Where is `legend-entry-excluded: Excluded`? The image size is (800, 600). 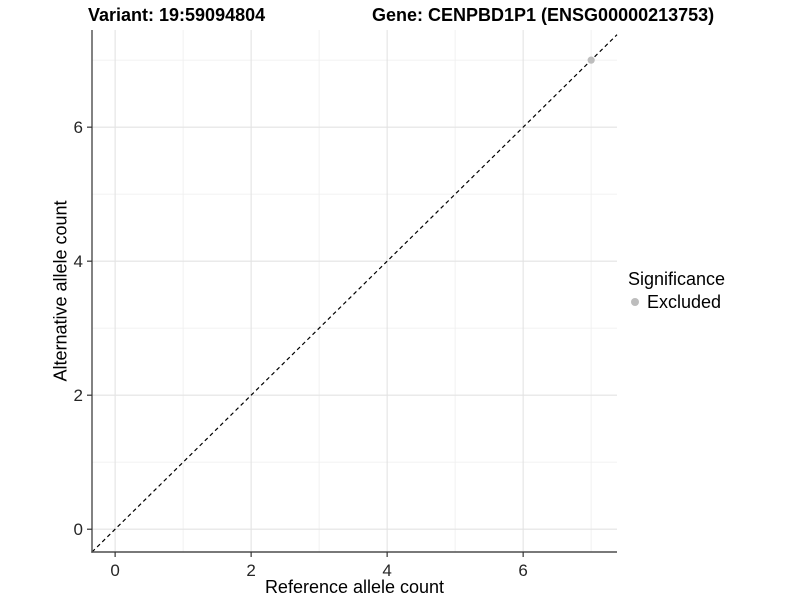 legend-entry-excluded: Excluded is located at coordinates (676, 302).